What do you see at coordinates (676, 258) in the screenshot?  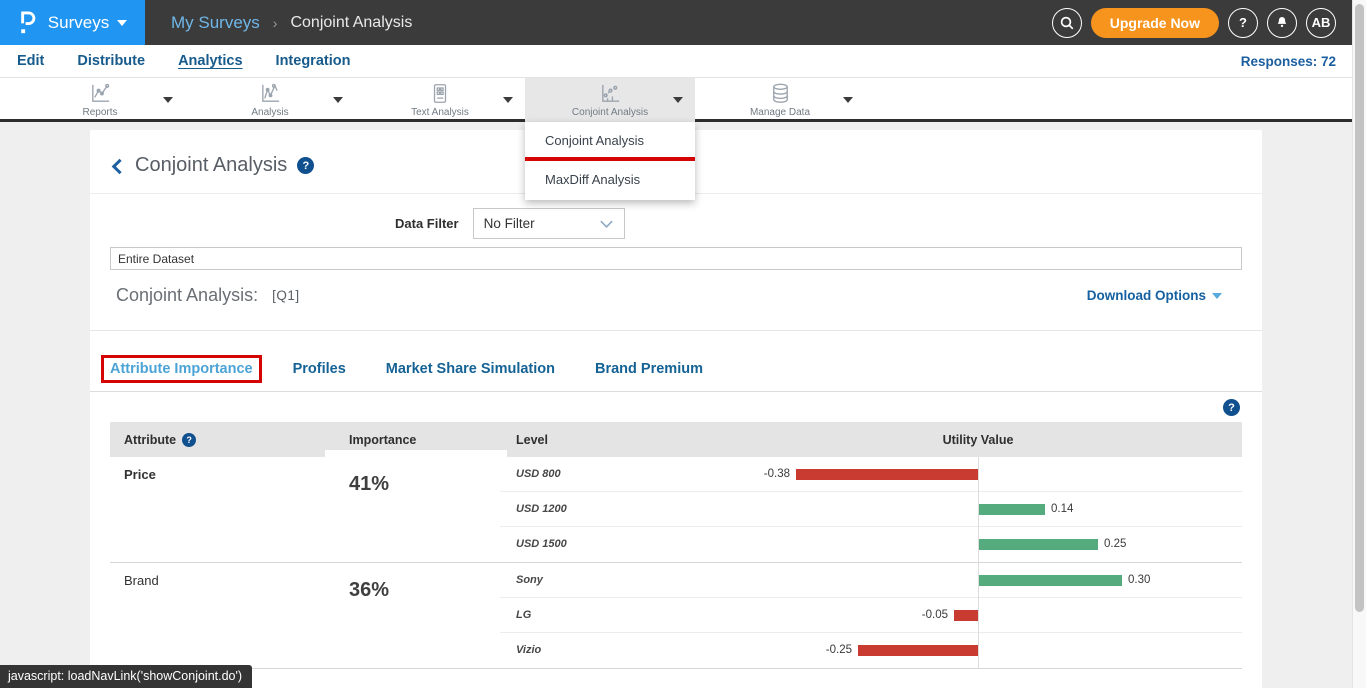 I see `dataset-field` at bounding box center [676, 258].